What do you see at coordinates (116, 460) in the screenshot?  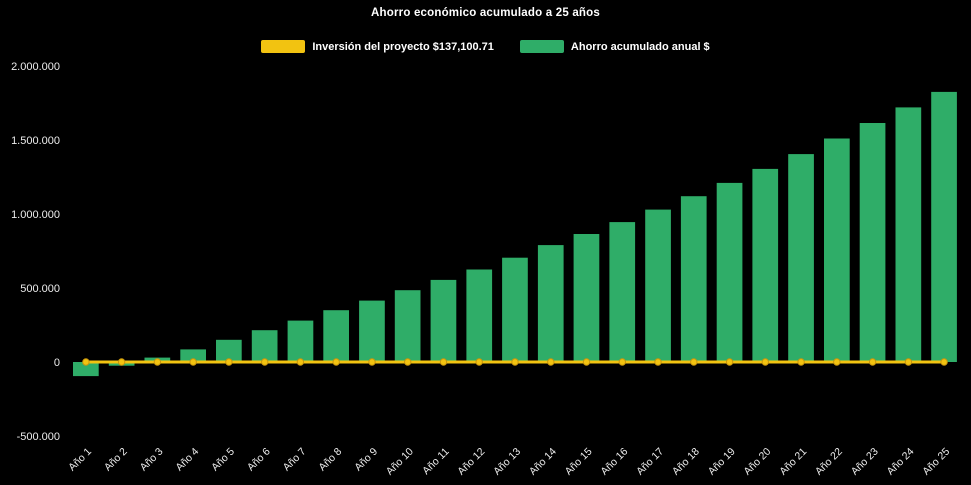 I see `x-axis-label: Año 2` at bounding box center [116, 460].